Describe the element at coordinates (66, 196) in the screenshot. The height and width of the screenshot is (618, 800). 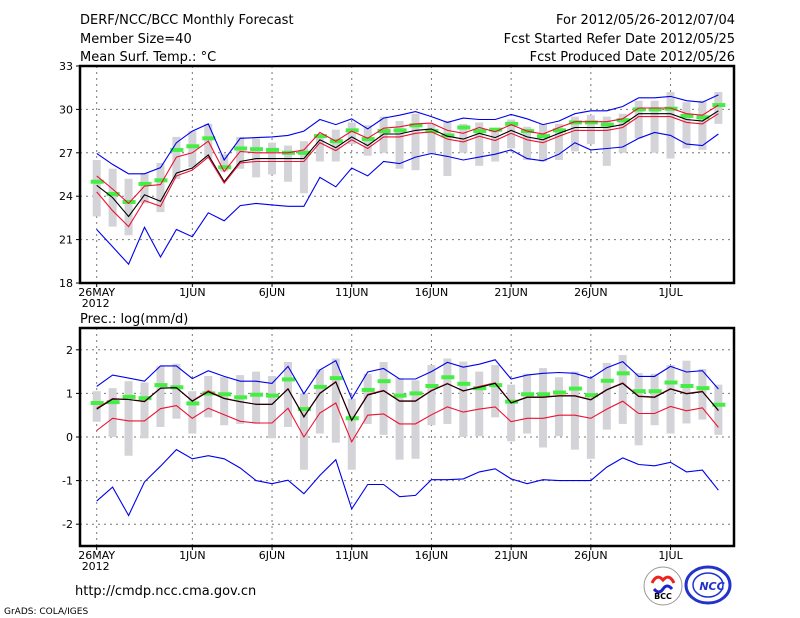
I see `y-tick-label: 24` at that location.